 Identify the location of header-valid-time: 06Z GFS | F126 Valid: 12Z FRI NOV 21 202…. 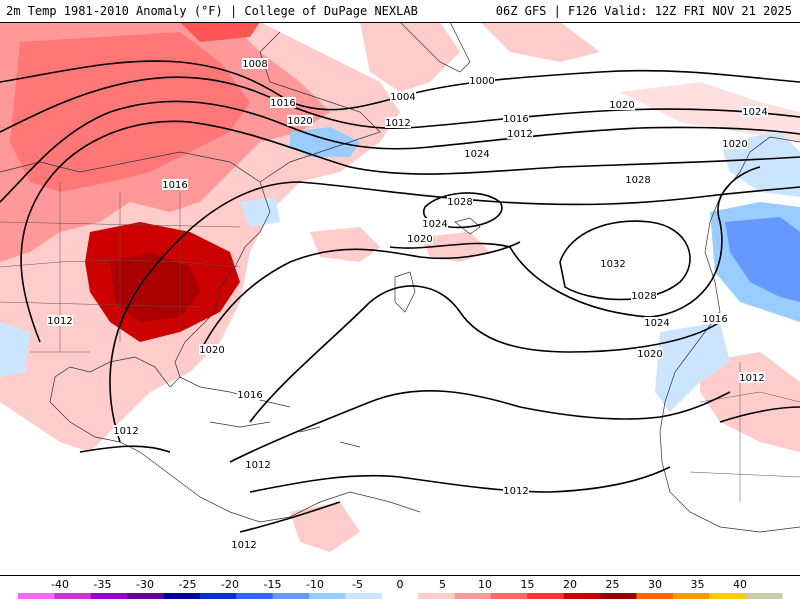
(643, 11).